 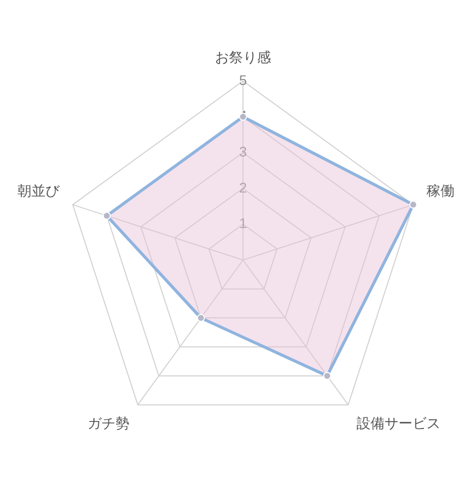 I want to click on y-tick-label: 5, so click(x=243, y=80).